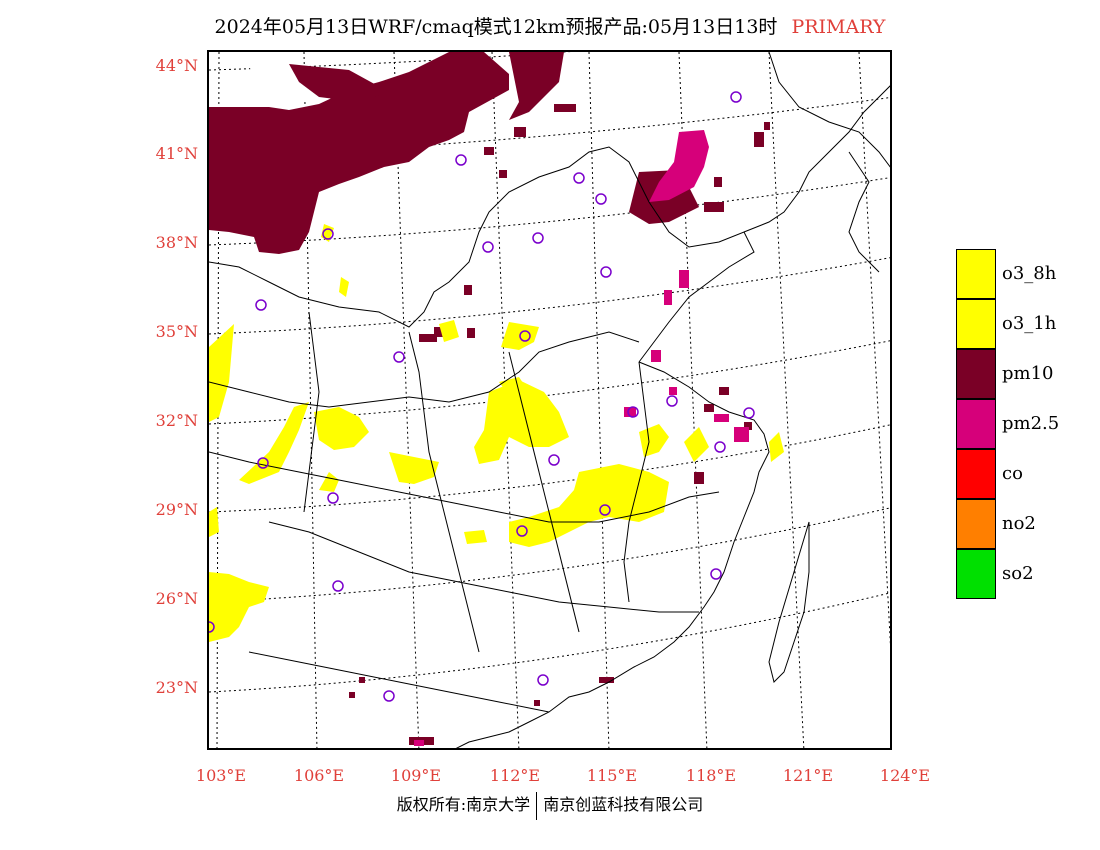 This screenshot has width=1100, height=850. Describe the element at coordinates (1031, 423) in the screenshot. I see `legend-label: pm2.5` at that location.